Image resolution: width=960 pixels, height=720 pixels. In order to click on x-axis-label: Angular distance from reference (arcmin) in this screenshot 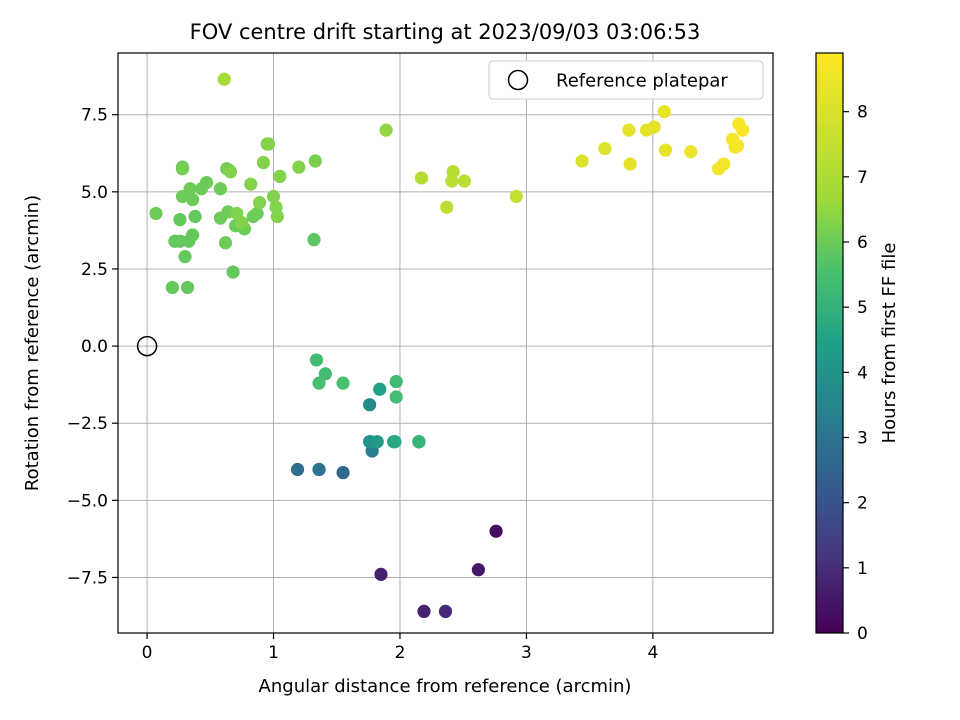, I will do `click(445, 686)`.